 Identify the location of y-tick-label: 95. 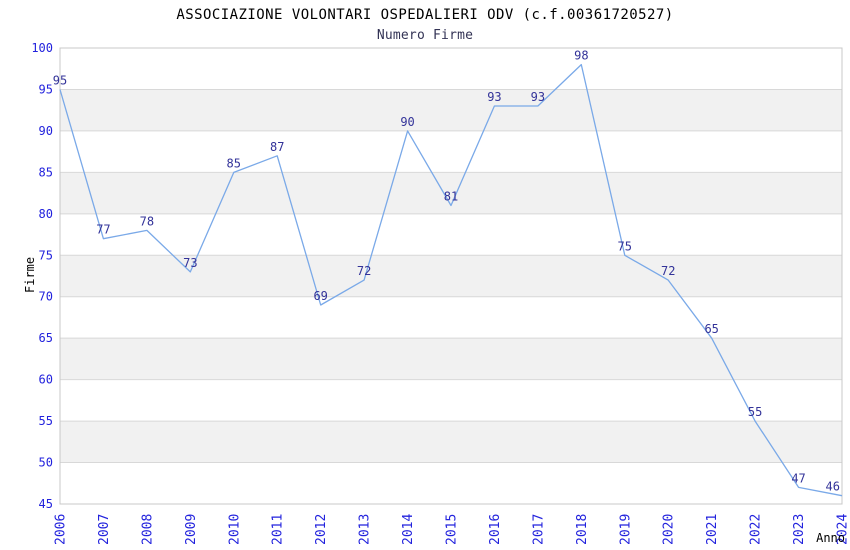
(46, 89).